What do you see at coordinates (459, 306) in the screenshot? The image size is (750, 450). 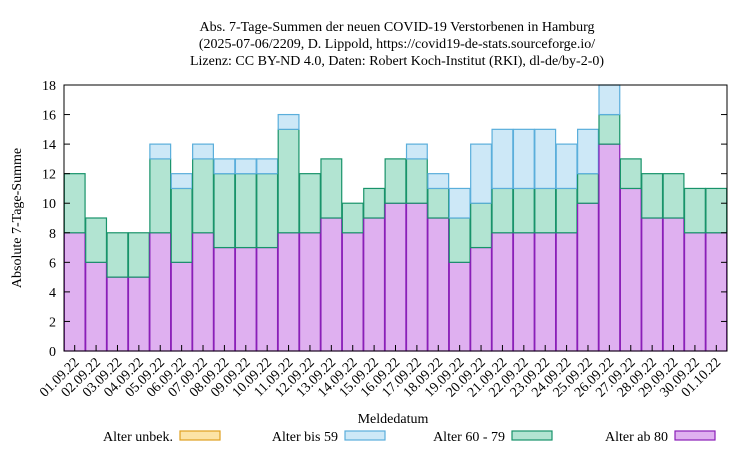 I see `bar-alter-ab-80-19.09.22` at bounding box center [459, 306].